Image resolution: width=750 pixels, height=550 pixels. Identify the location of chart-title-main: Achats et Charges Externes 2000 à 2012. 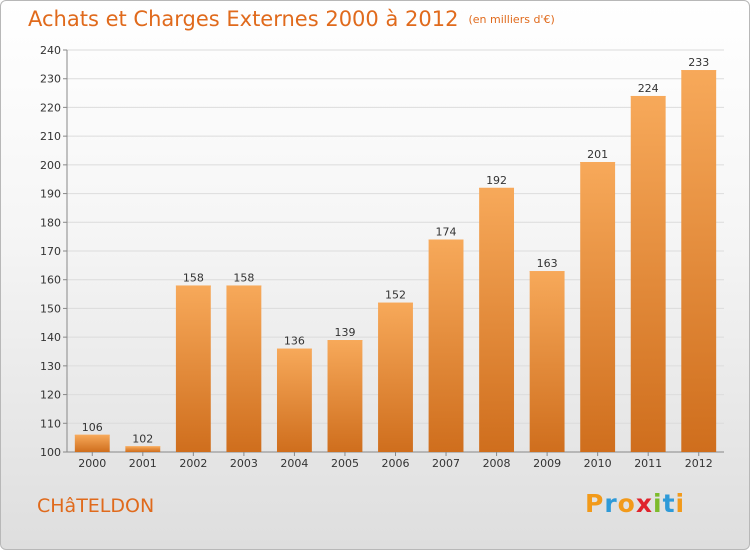
(243, 19).